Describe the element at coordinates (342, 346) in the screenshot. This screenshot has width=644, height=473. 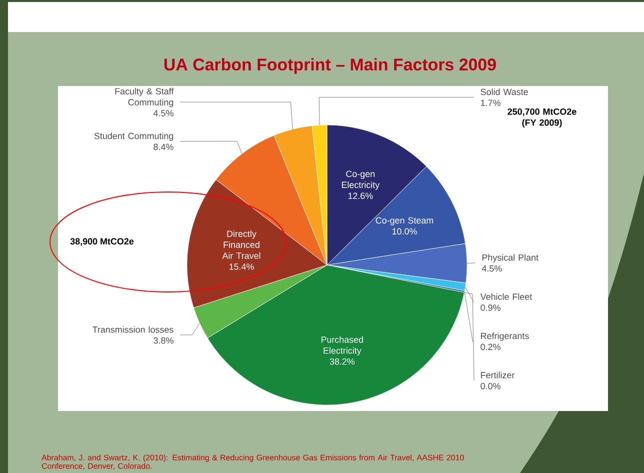
I see `slice-label: Purchased Electricity` at that location.